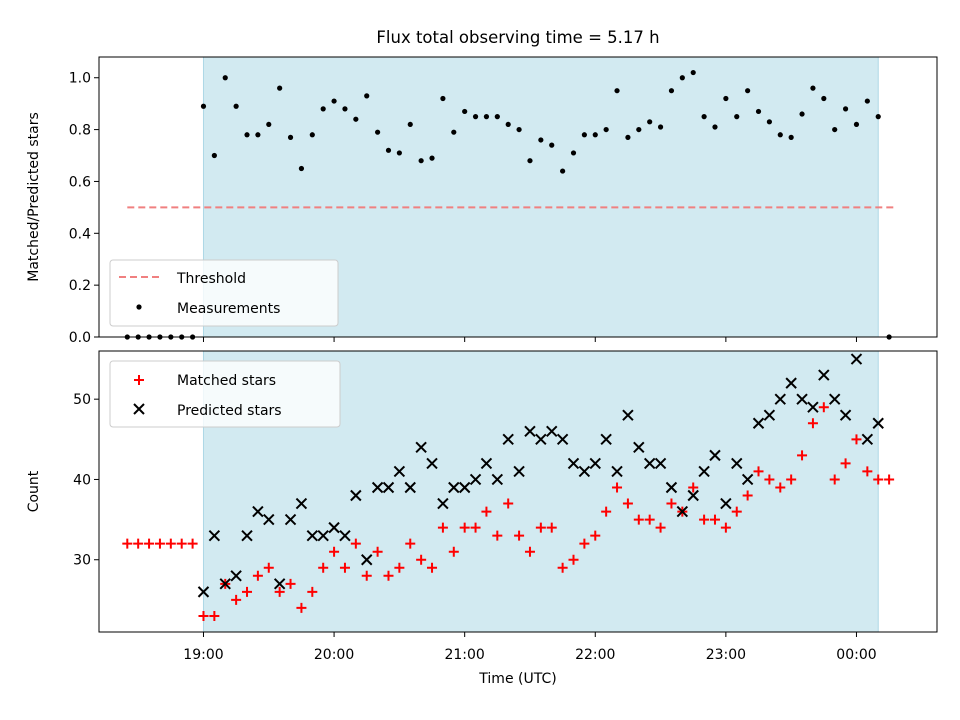 The image size is (960, 720). Describe the element at coordinates (225, 394) in the screenshot. I see `legend-bottom: Matched stars Predicted stars` at that location.